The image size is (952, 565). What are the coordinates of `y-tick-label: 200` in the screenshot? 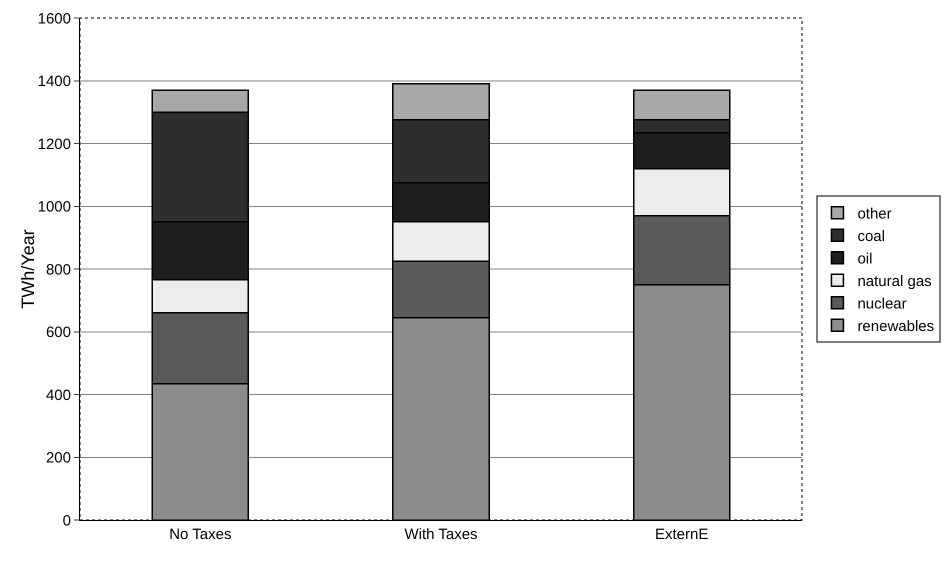 It's located at (58, 458).